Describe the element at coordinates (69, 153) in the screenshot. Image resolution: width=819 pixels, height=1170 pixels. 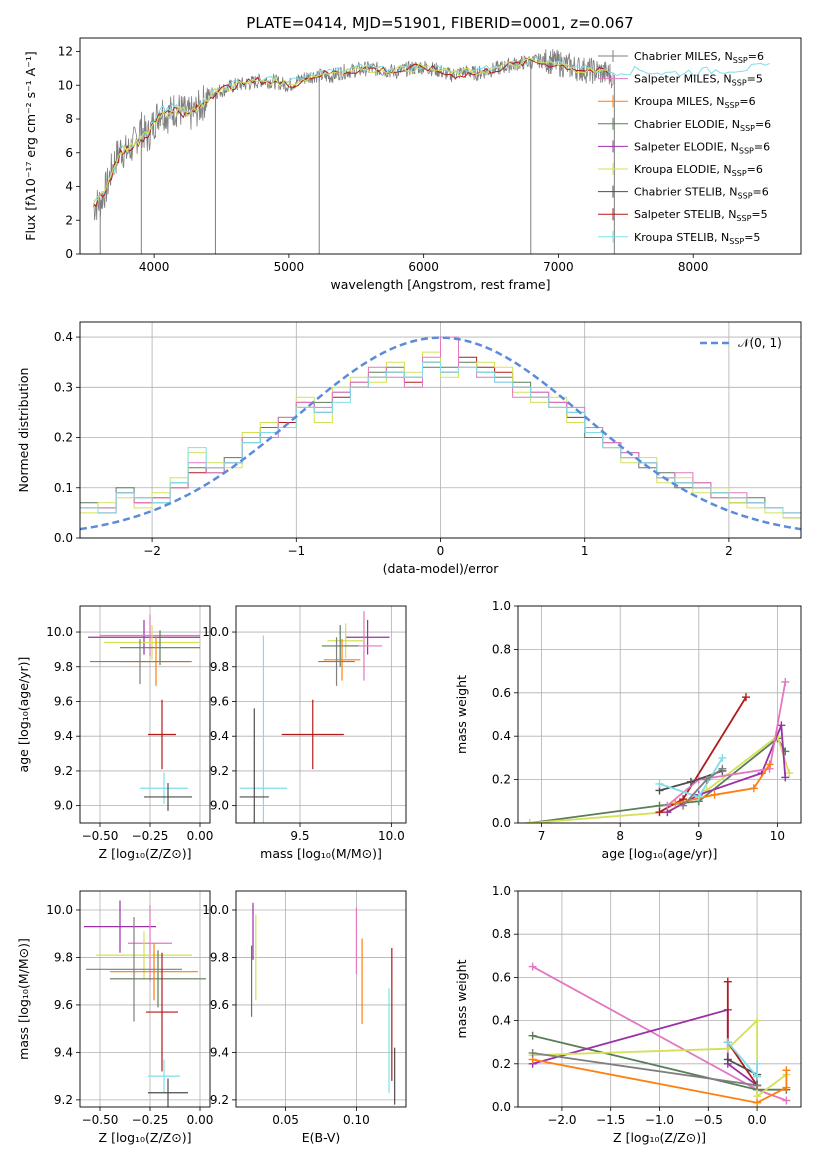
I see `y-tick-label: 6` at that location.